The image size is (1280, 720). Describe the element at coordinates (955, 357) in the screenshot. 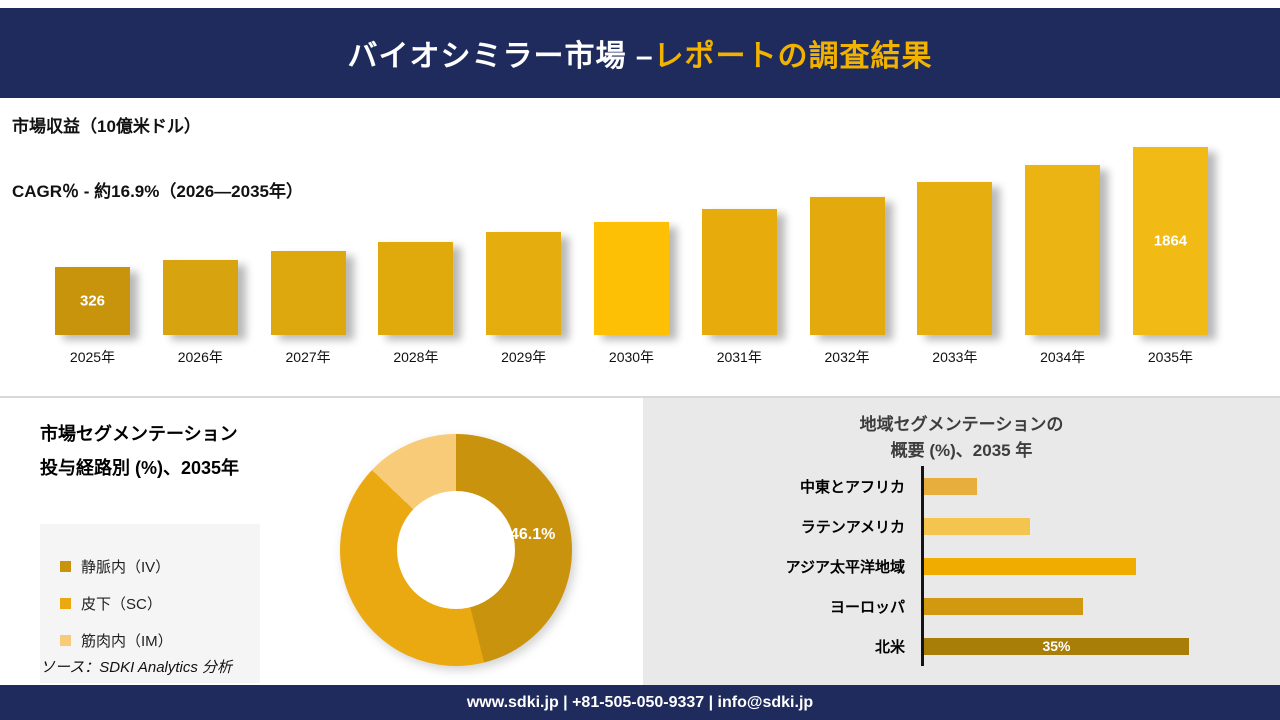

I see `bar-category-label: 2033年` at that location.